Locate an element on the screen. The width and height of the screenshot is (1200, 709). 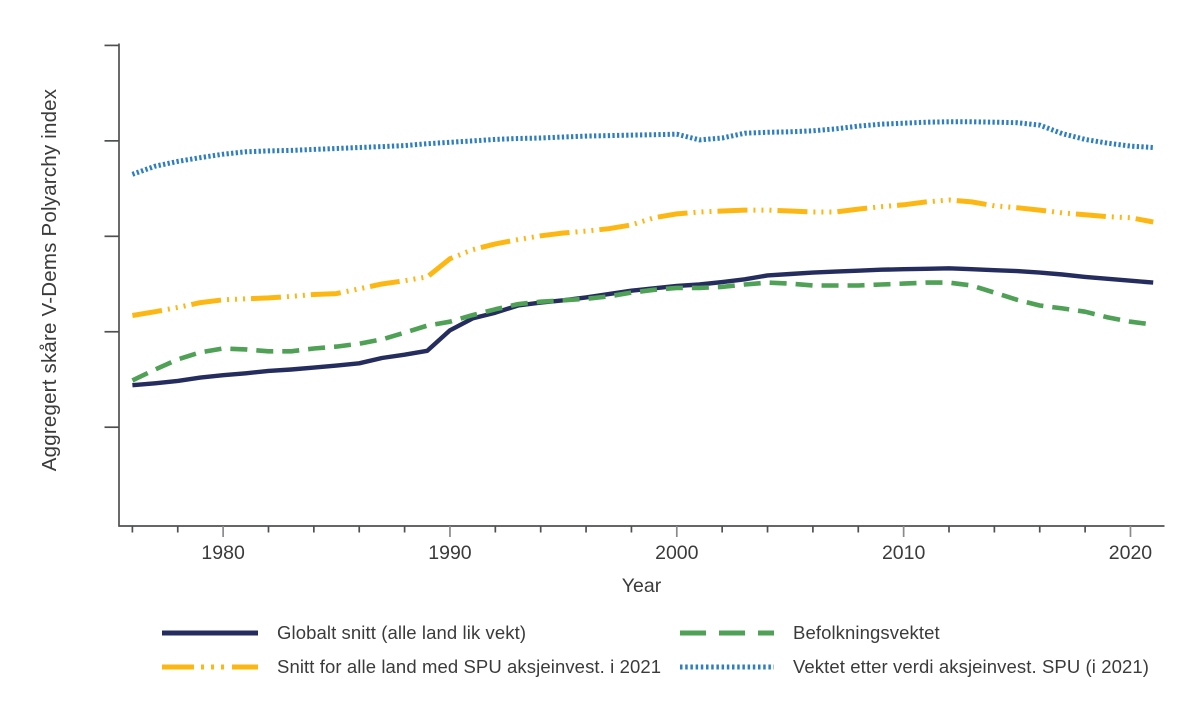
x-axis-label: Year is located at coordinates (642, 586).